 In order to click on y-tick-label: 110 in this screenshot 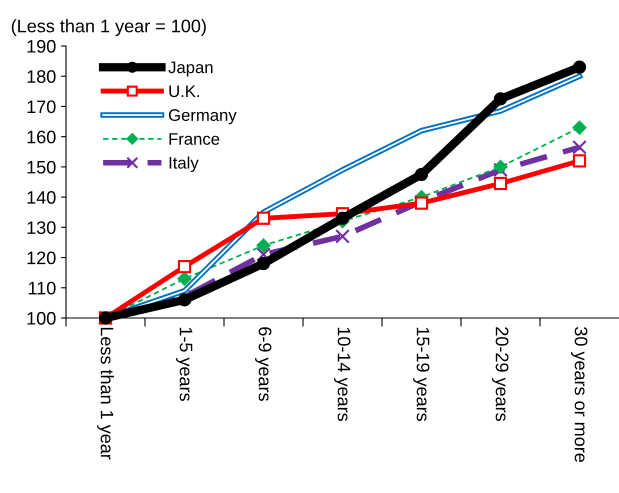, I will do `click(42, 288)`.